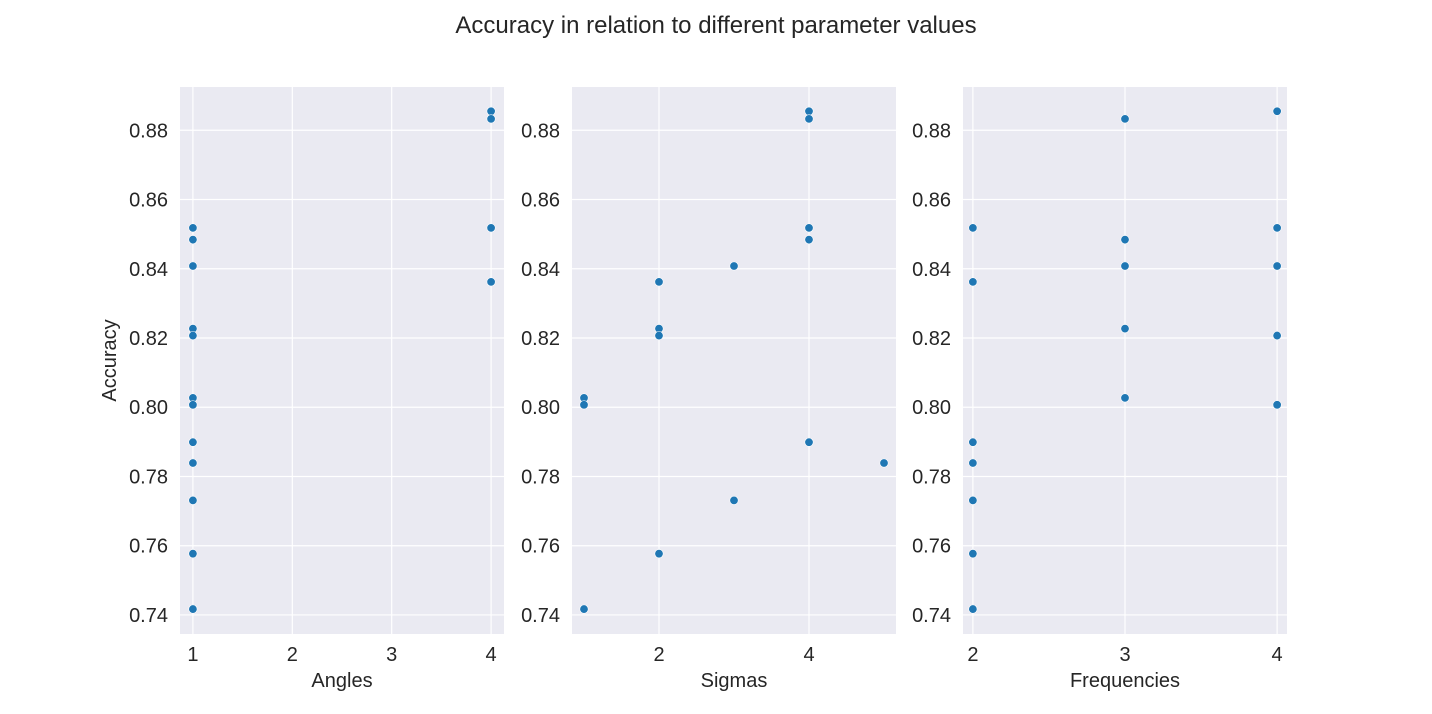 This screenshot has width=1432, height=714. What do you see at coordinates (1125, 681) in the screenshot?
I see `x-axis-label: Frequencies` at bounding box center [1125, 681].